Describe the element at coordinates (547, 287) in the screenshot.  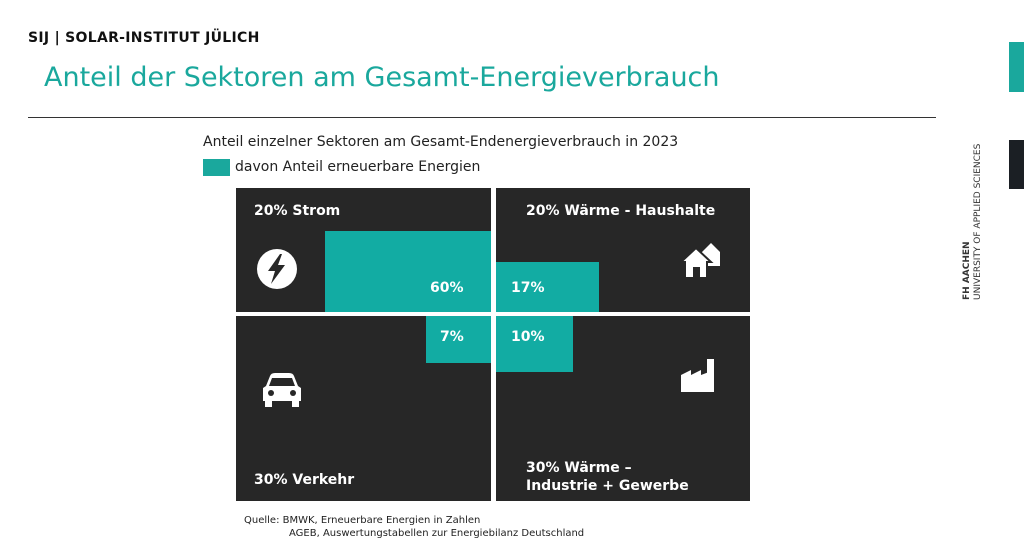
I see `renewable-bar-waerme-haushalte` at that location.